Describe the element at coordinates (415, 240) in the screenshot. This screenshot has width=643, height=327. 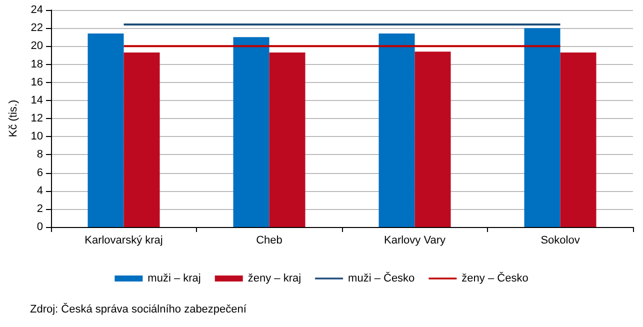
I see `x-tick-label: Karlovy Vary` at that location.